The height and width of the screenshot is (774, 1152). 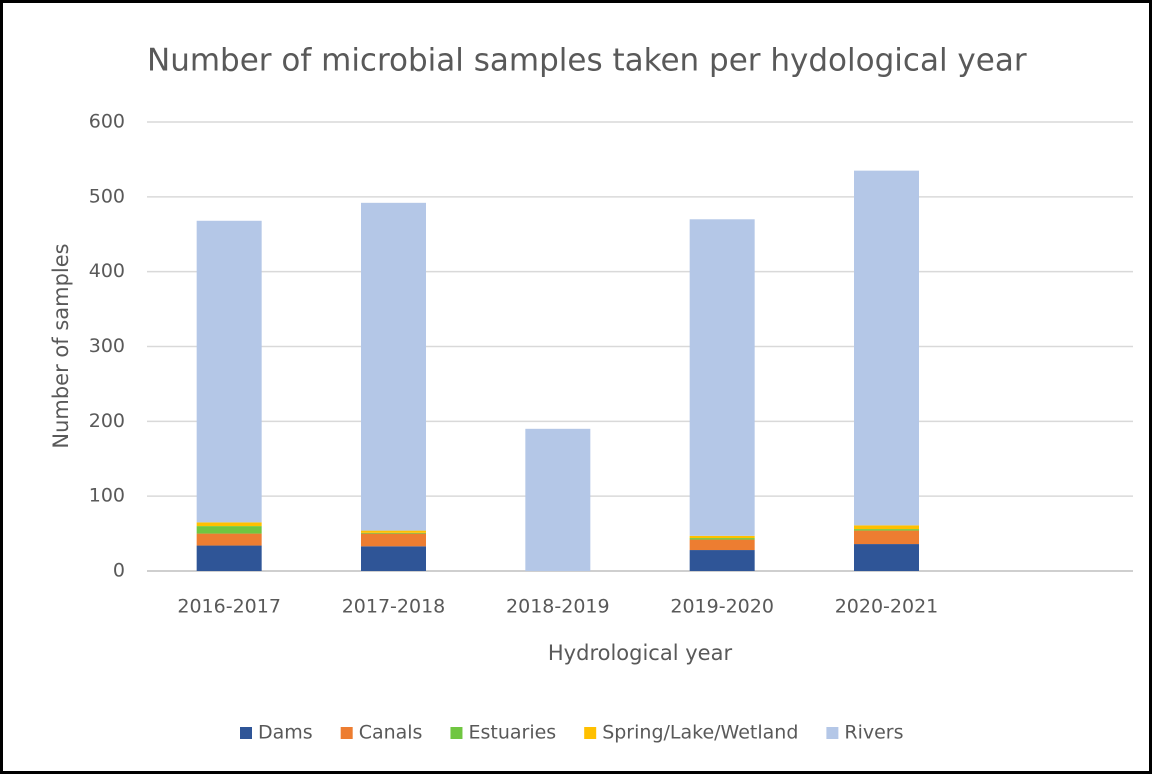 I want to click on x-tick-label: 2016-2017, so click(x=229, y=607).